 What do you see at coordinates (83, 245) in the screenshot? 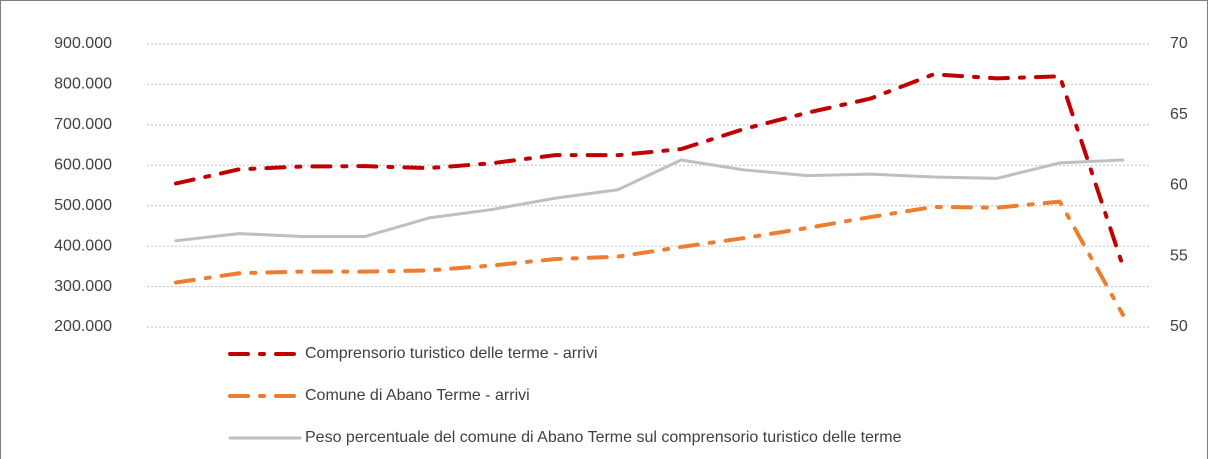
I see `y-tick-label: 400.000` at bounding box center [83, 245].